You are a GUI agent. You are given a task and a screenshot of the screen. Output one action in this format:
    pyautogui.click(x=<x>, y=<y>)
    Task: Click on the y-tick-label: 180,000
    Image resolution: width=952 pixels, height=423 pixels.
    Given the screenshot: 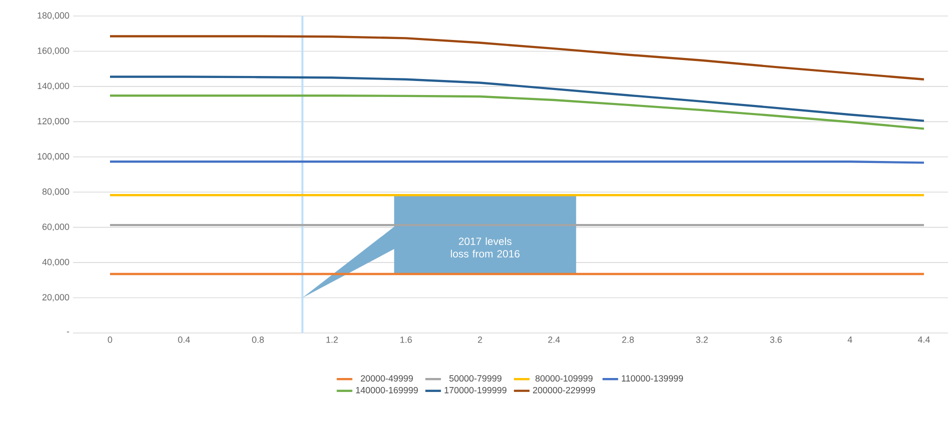 What is the action you would take?
    pyautogui.click(x=54, y=16)
    